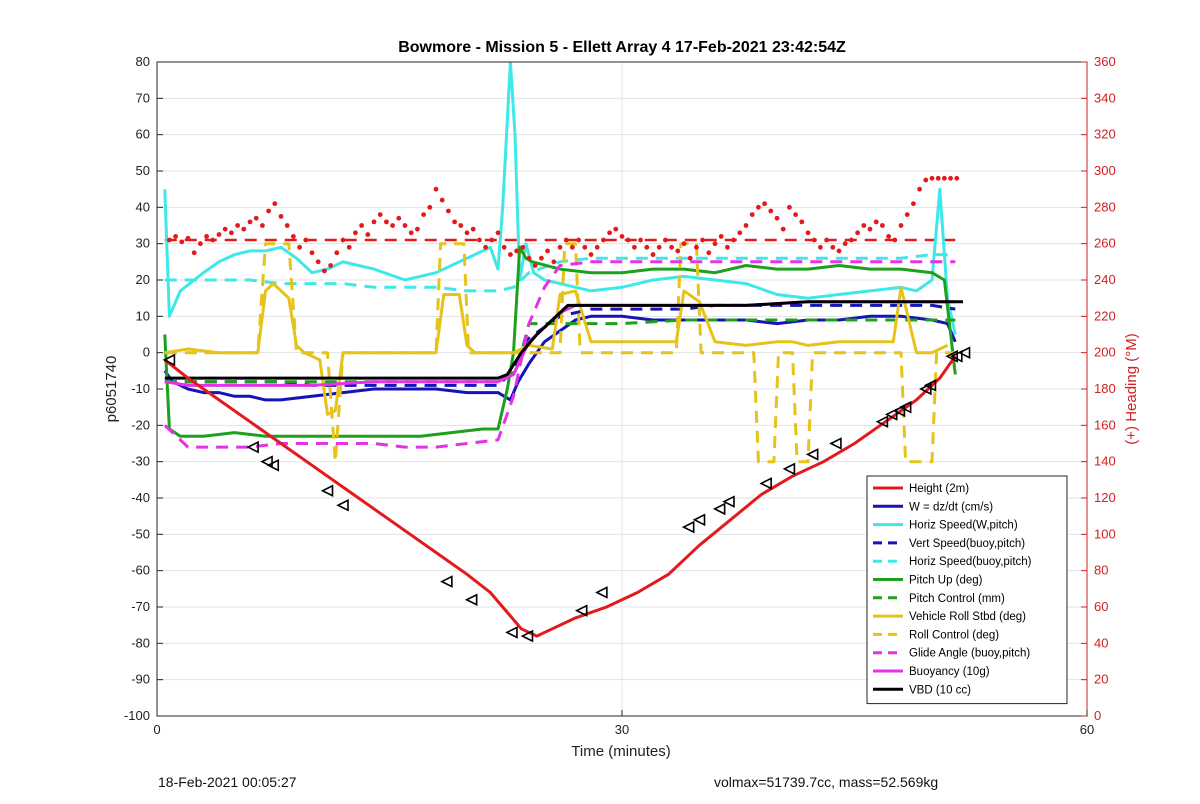  Describe the element at coordinates (1105, 352) in the screenshot. I see `y2-tick-label: 200` at that location.